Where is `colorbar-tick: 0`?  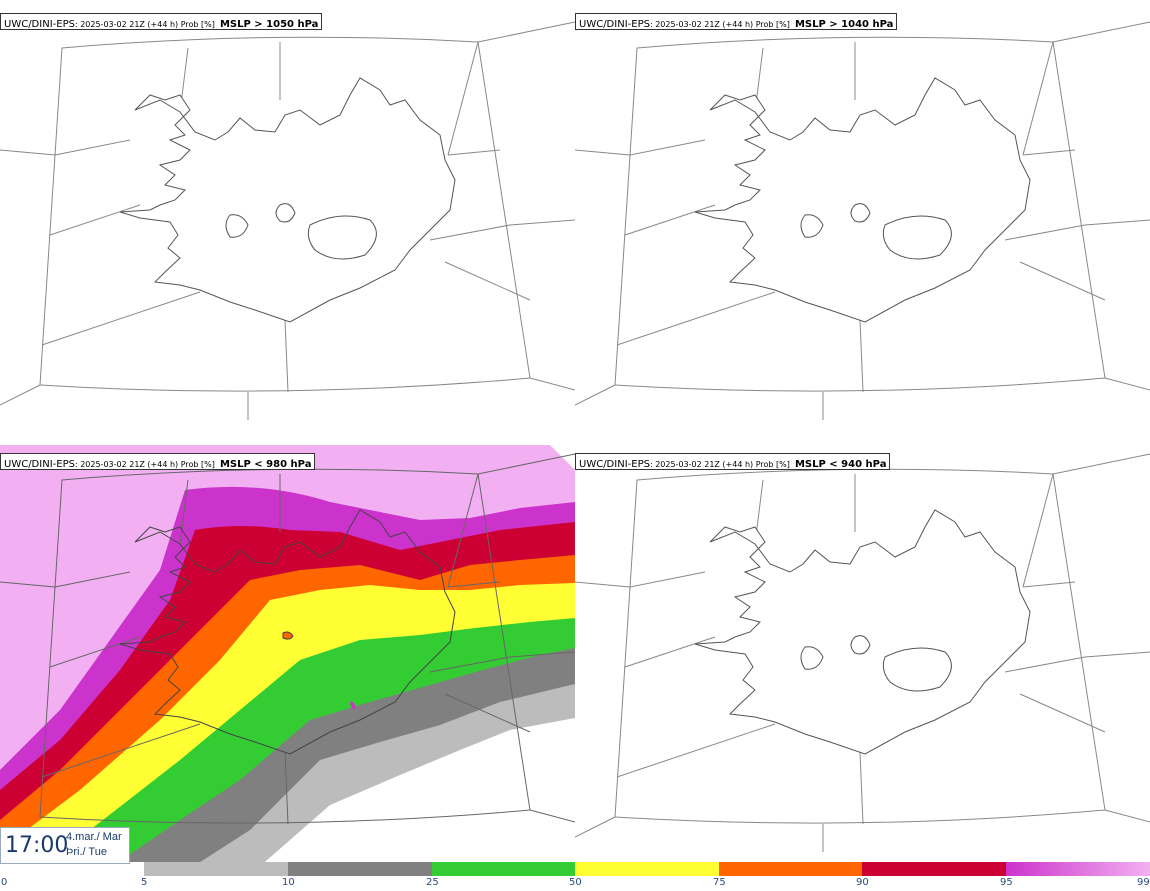
colorbar-tick: 0 is located at coordinates (4, 882).